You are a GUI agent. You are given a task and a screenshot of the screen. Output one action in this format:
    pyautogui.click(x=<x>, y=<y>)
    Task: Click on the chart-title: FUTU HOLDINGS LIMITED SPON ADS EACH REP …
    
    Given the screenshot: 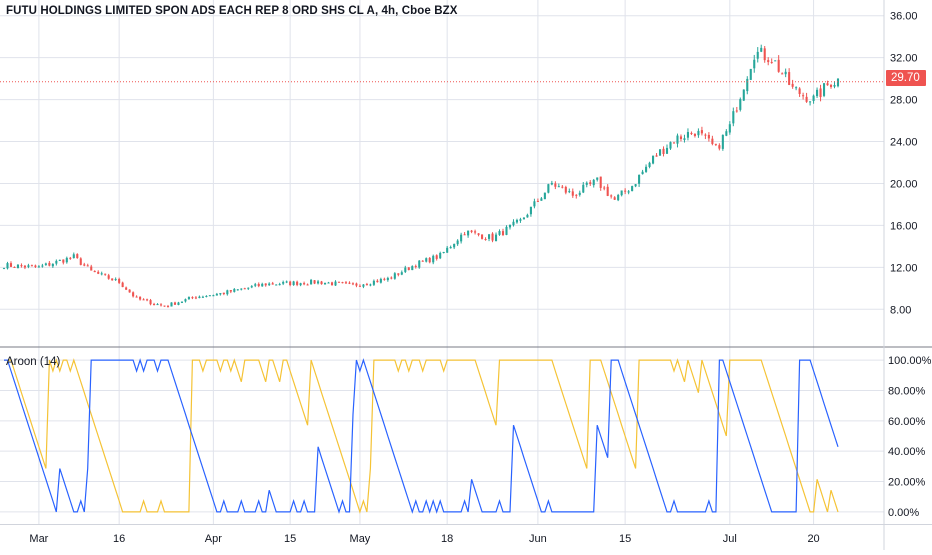 What is the action you would take?
    pyautogui.click(x=232, y=11)
    